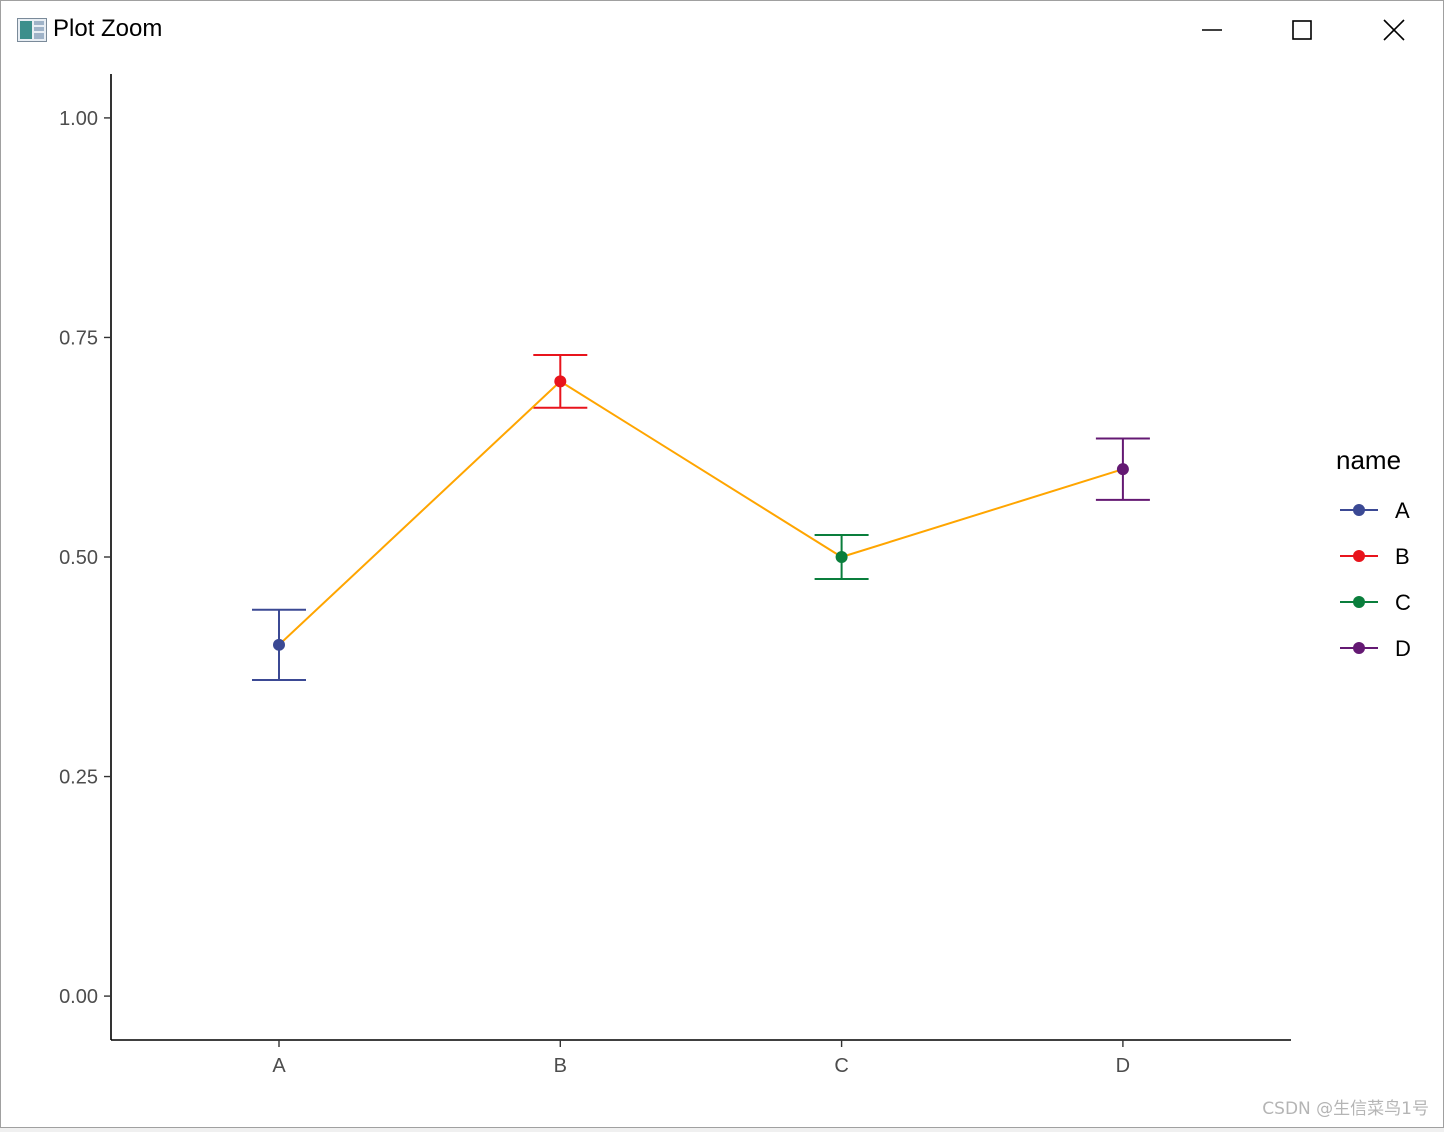 This screenshot has height=1132, width=1444. I want to click on x-tick-label: B, so click(560, 1066).